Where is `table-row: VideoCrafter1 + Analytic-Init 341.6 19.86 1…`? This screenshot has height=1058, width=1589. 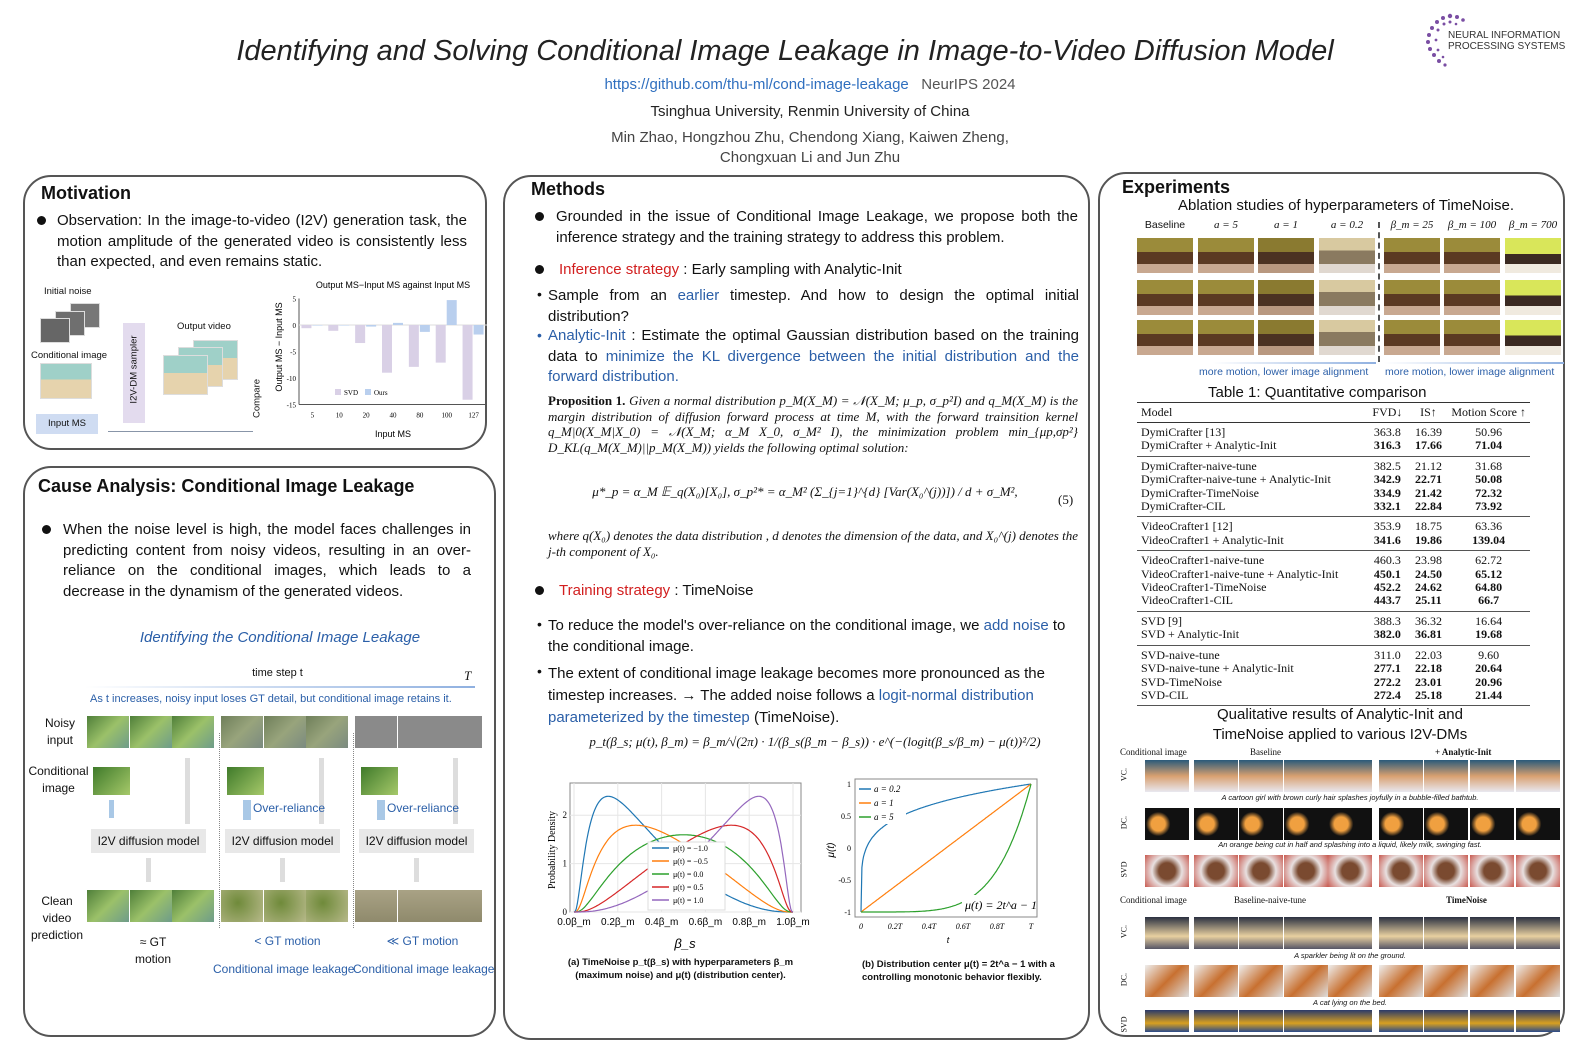
table-row: VideoCrafter1 + Analytic-Init 341.6 19.86 1… is located at coordinates (1333, 541).